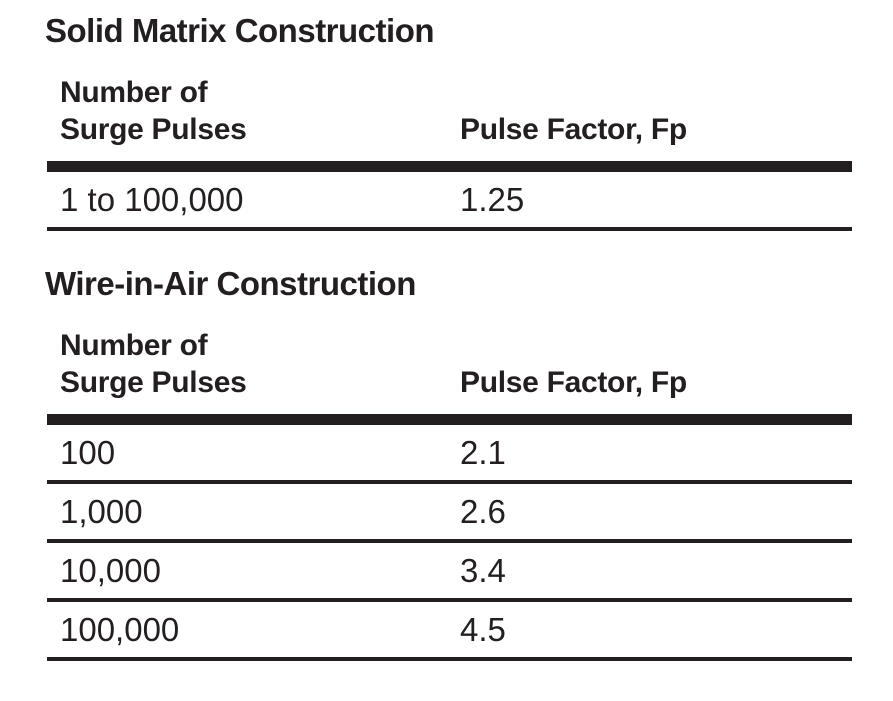 Image resolution: width=893 pixels, height=701 pixels. I want to click on cell-pulses: 100,000, so click(120, 629).